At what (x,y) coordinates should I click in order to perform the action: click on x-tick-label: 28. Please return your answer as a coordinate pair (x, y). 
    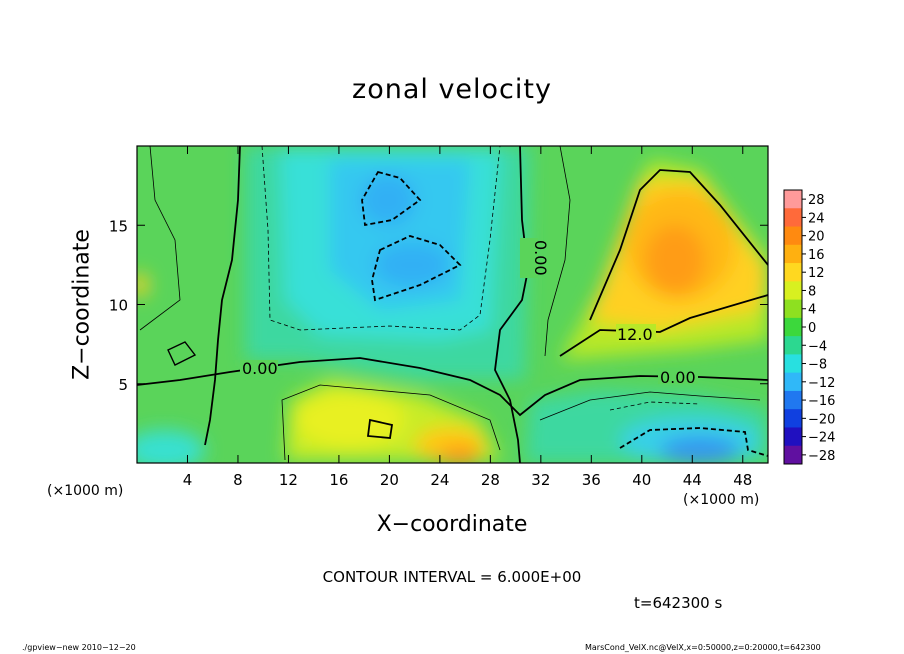
    Looking at the image, I should click on (490, 480).